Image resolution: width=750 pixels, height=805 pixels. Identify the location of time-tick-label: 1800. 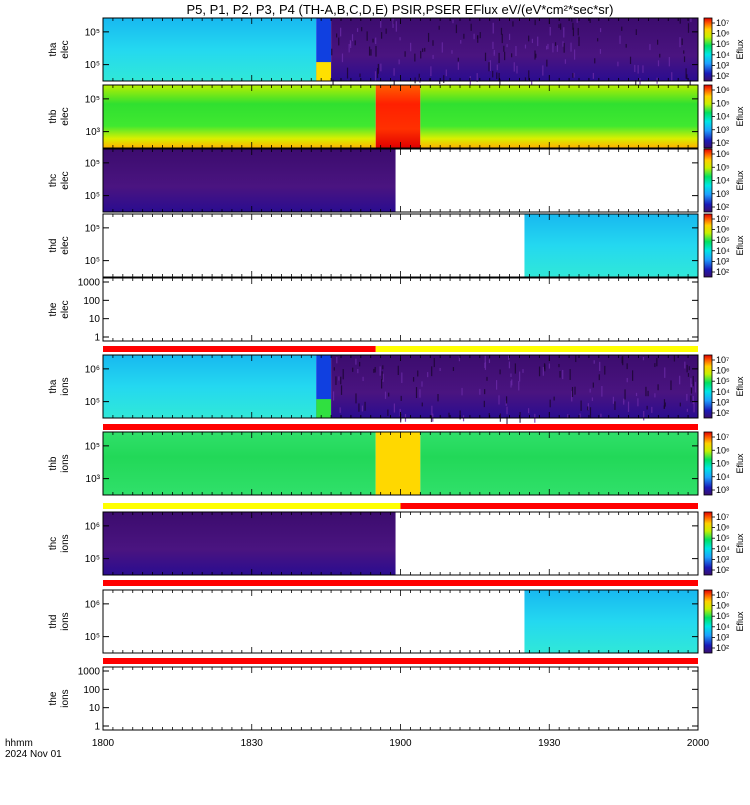
(103, 743).